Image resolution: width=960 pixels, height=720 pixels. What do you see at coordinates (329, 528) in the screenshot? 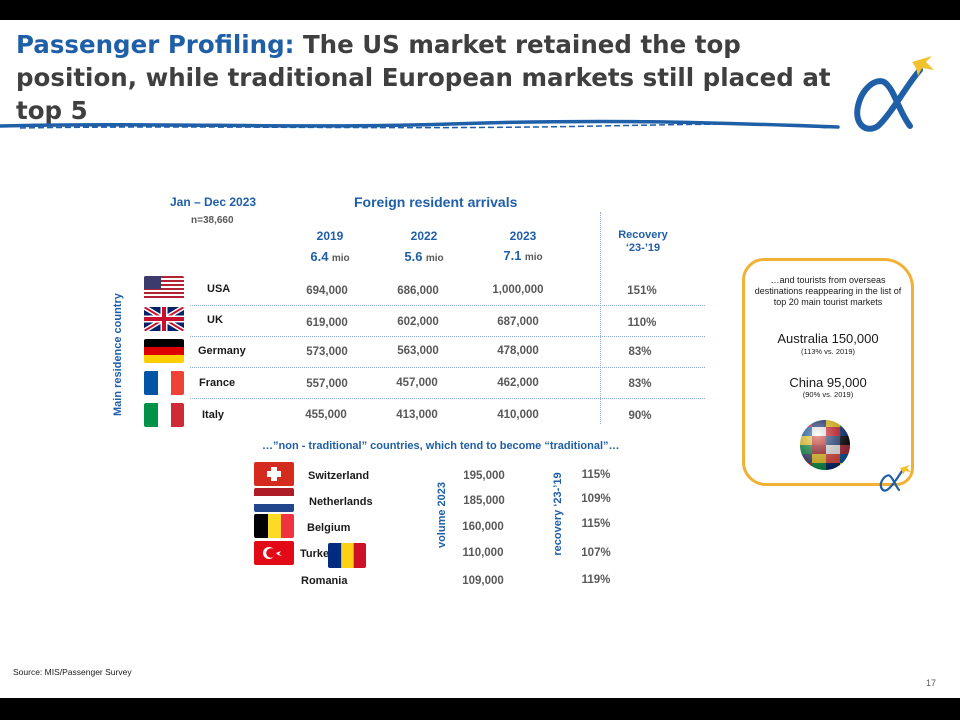
I see `nt-country-belgium: Belgium` at bounding box center [329, 528].